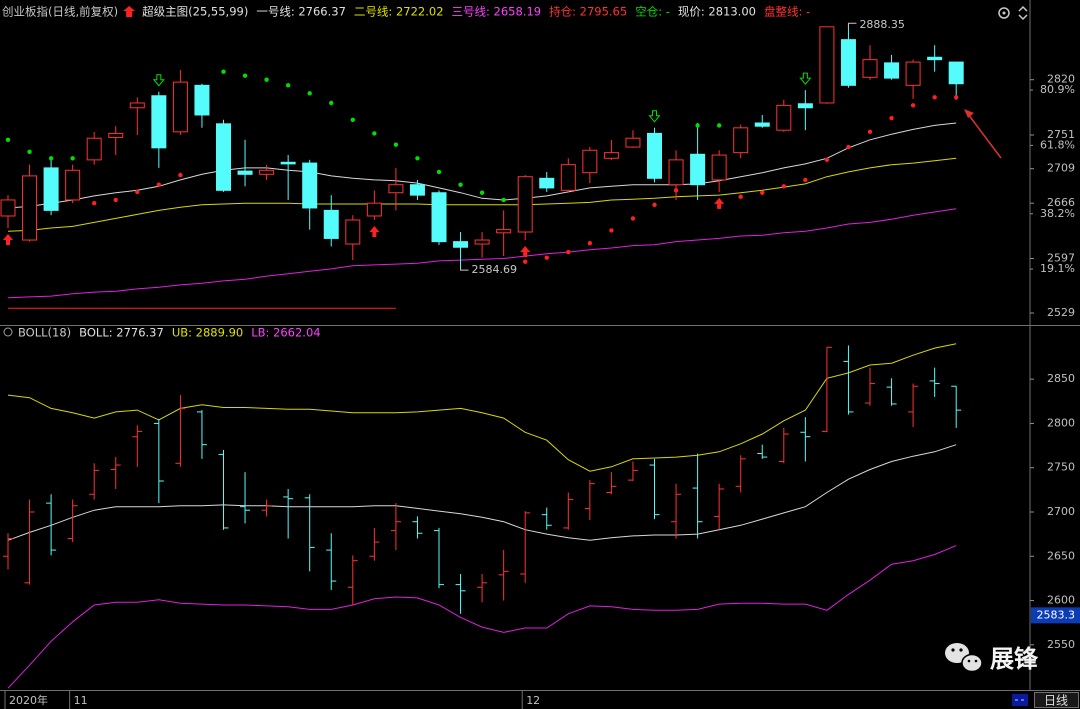 The height and width of the screenshot is (709, 1080). What do you see at coordinates (207, 333) in the screenshot?
I see `legend-item: UB: 2889.90` at bounding box center [207, 333].